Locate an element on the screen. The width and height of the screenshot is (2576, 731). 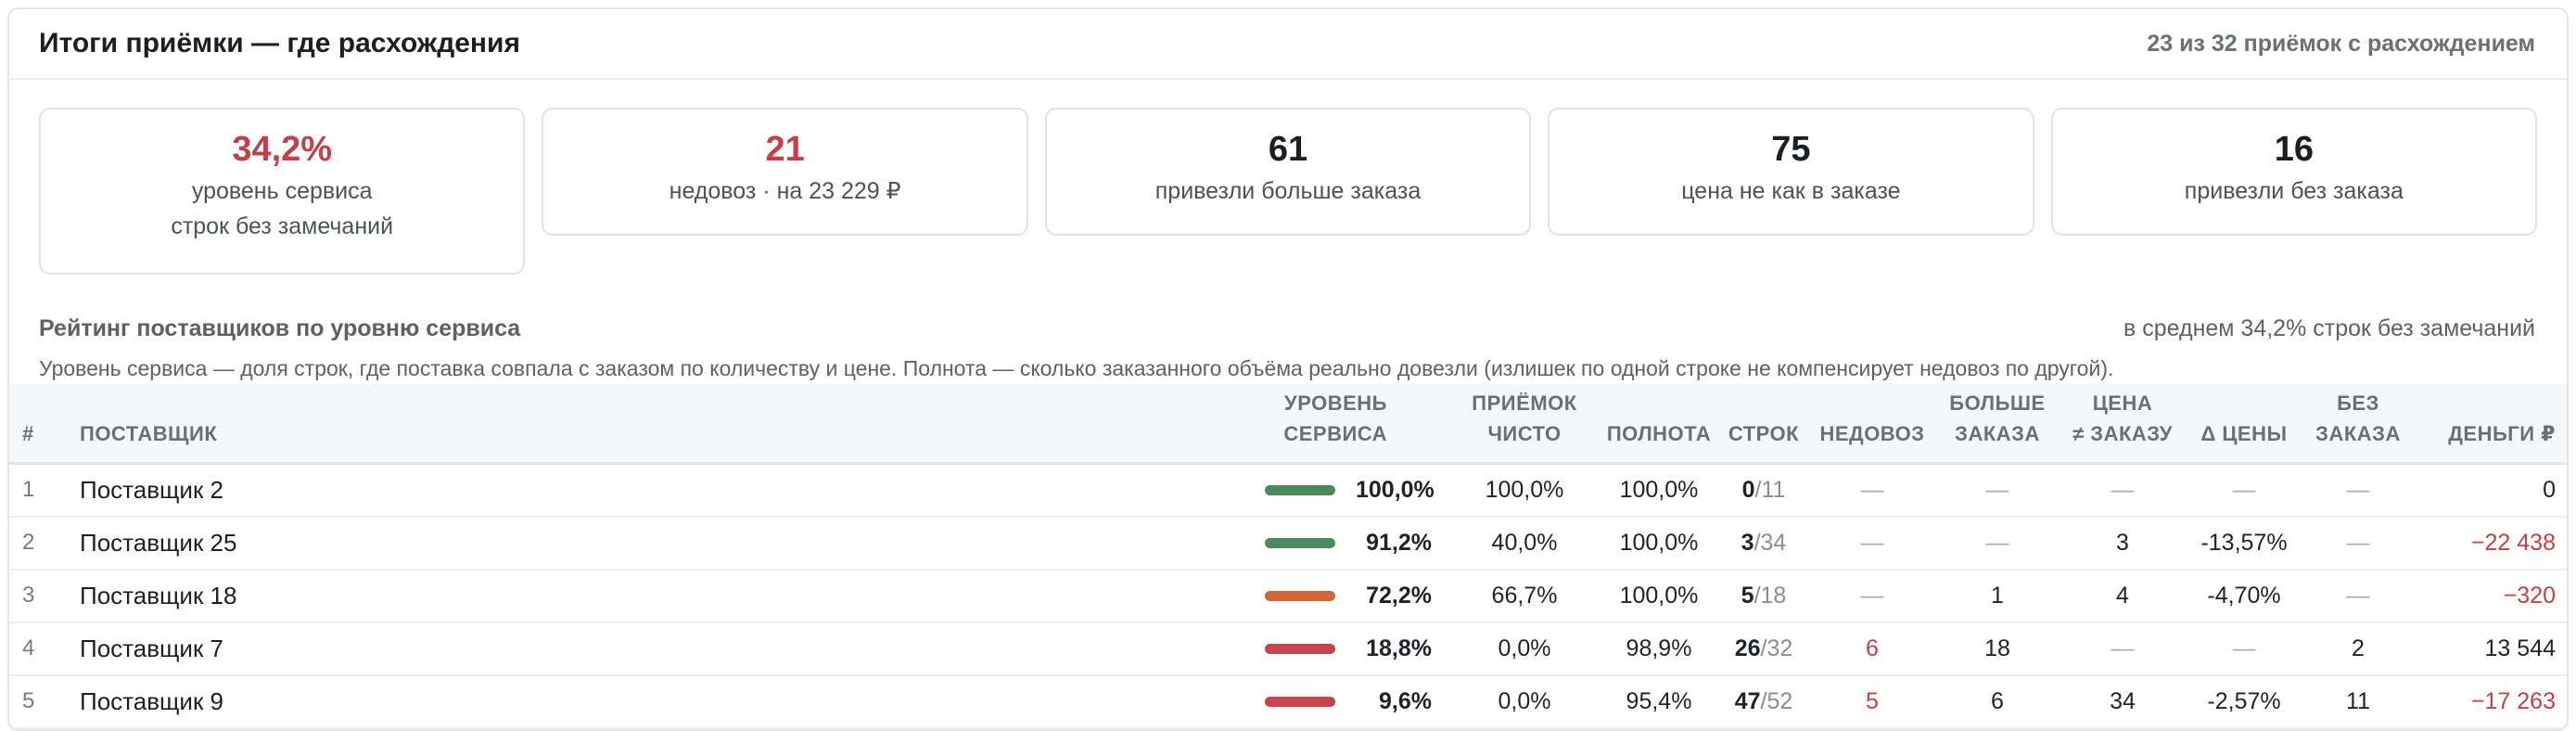
service-level-cell: 100,0% is located at coordinates (1353, 490).